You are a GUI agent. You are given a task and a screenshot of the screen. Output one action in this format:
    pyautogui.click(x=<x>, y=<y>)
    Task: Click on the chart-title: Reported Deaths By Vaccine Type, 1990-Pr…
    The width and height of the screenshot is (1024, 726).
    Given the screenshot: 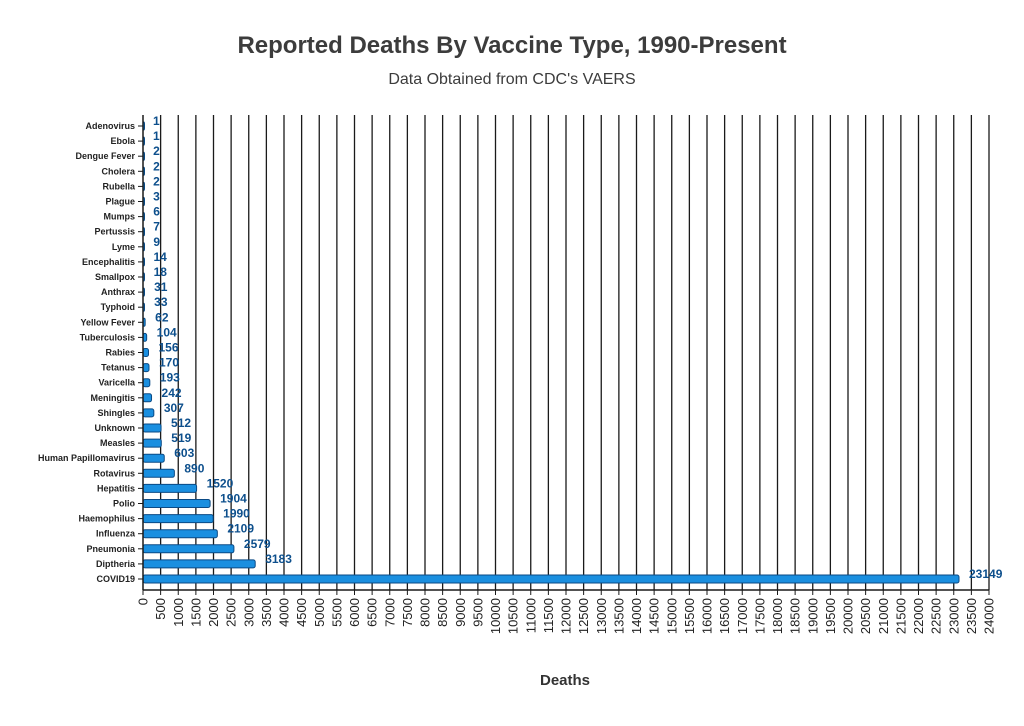 What is the action you would take?
    pyautogui.click(x=512, y=45)
    